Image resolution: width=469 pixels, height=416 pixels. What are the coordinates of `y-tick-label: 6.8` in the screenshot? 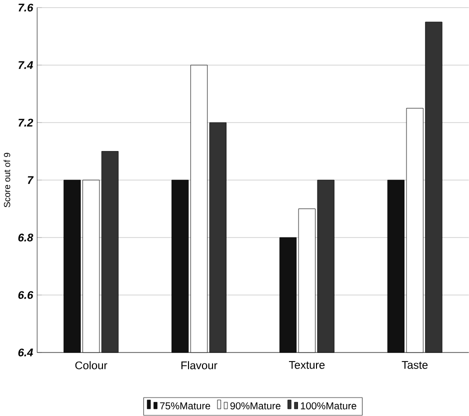 It's located at (26, 238).